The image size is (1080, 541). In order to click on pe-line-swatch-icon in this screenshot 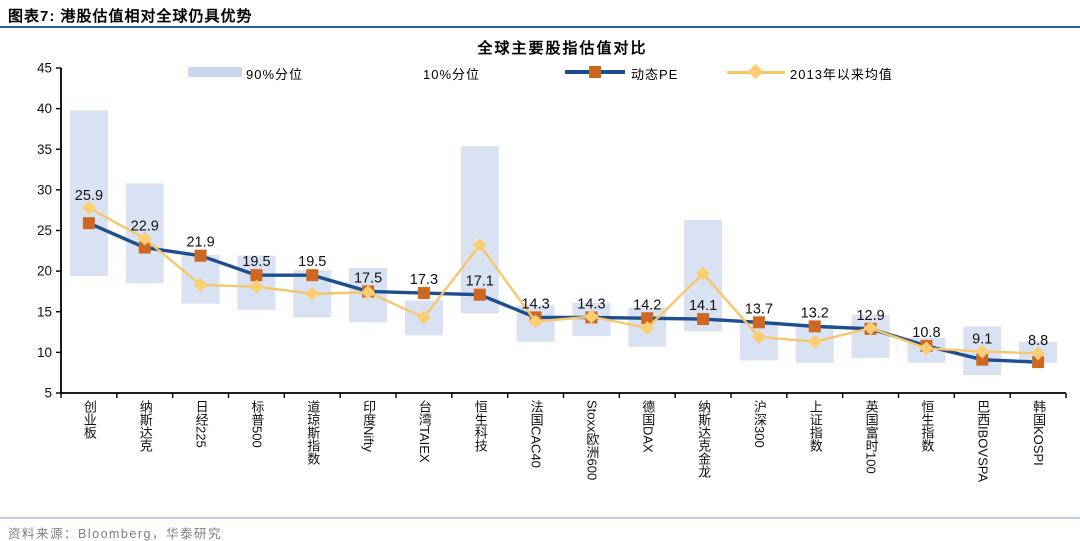, I will do `click(595, 72)`.